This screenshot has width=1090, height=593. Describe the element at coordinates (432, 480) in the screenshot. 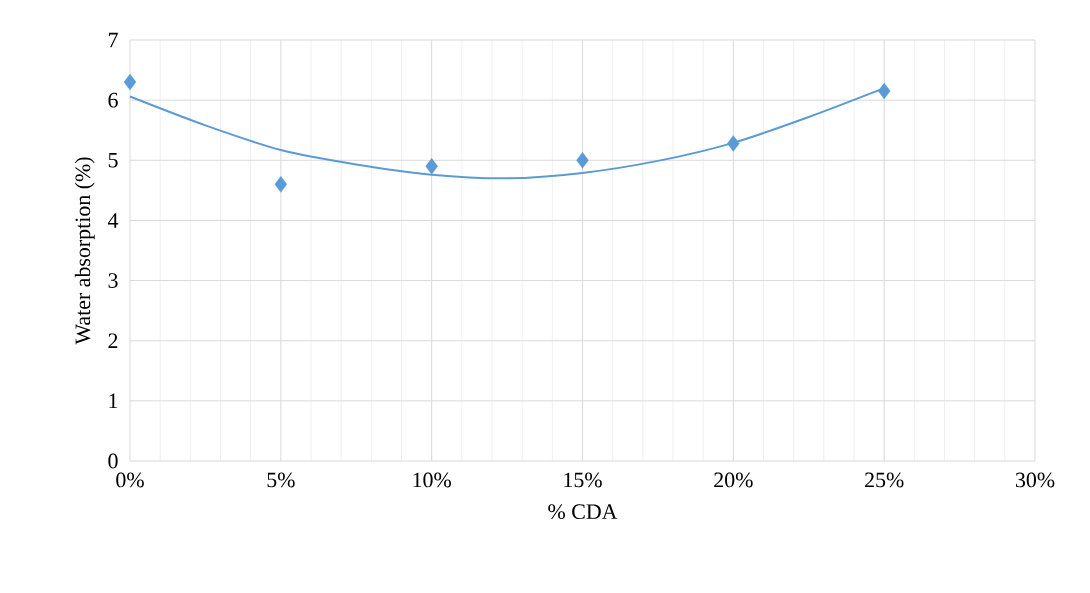

I see `x-tick-label: 10%` at that location.